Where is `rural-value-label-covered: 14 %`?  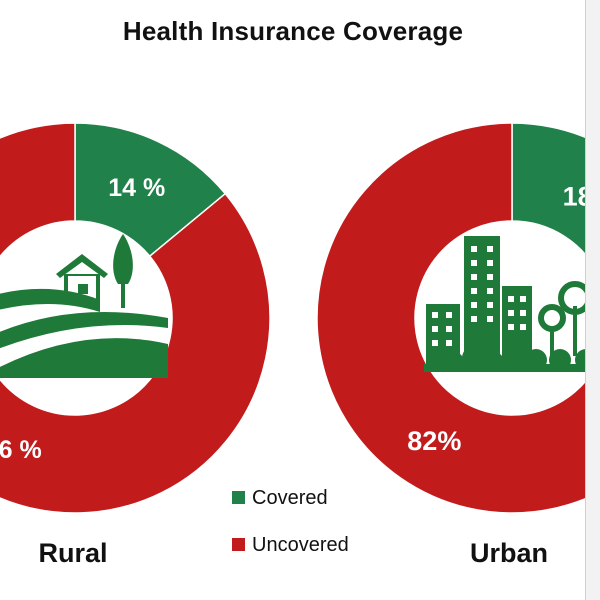
rural-value-label-covered: 14 % is located at coordinates (136, 188).